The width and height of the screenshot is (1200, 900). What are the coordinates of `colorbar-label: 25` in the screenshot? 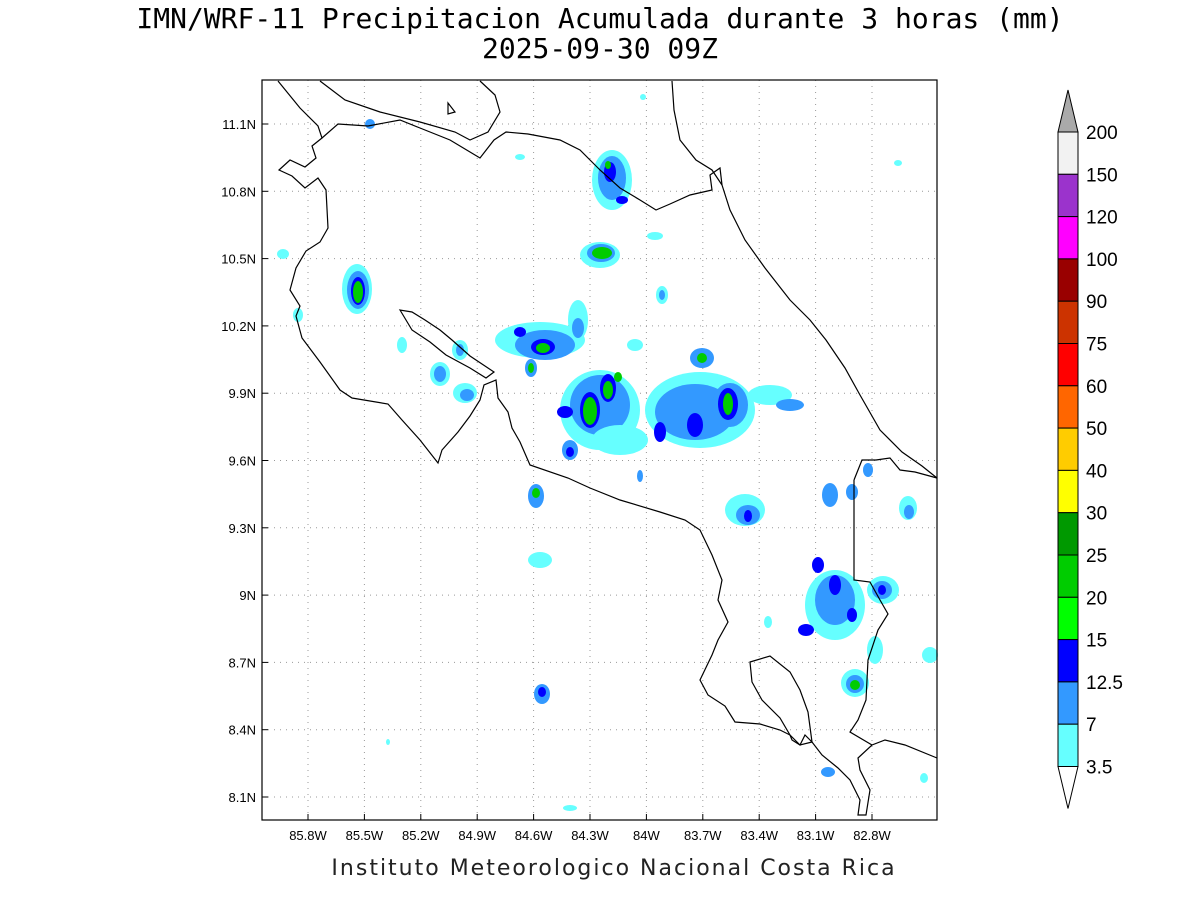 It's located at (1096, 556).